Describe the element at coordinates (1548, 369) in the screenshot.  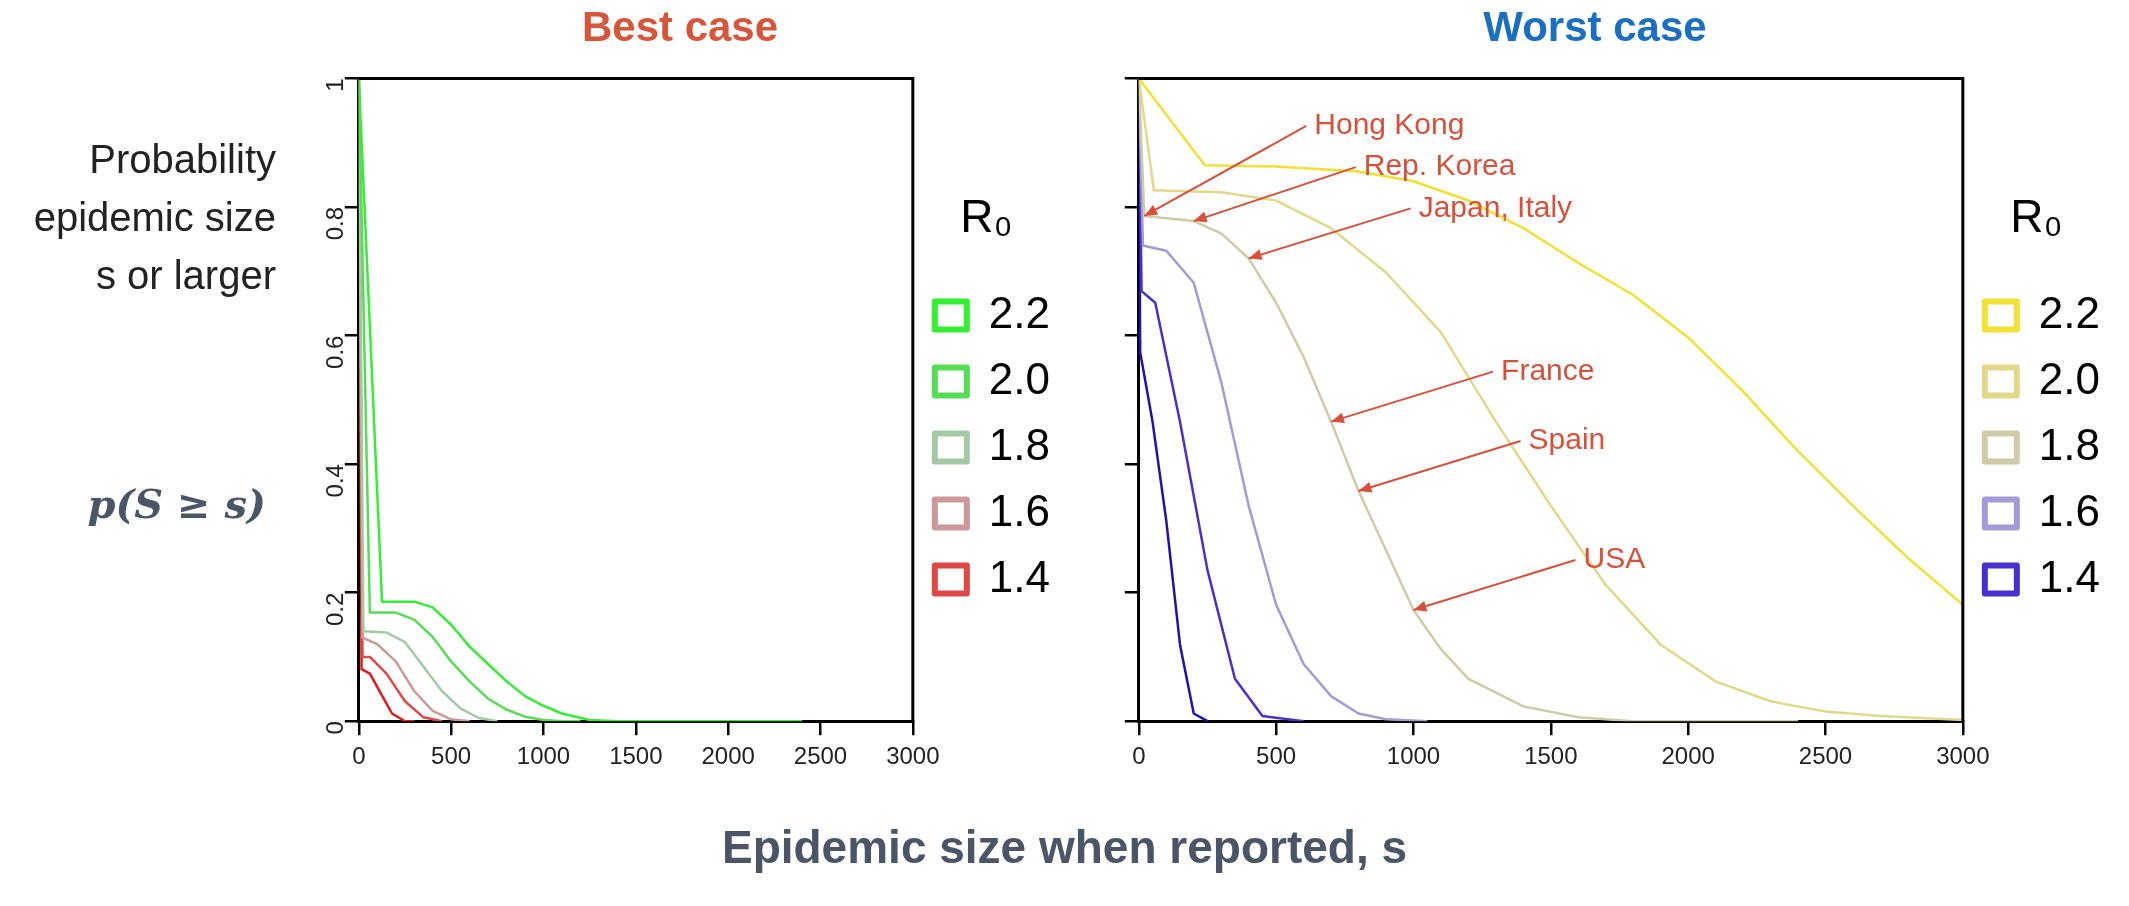
I see `annotation: France` at that location.